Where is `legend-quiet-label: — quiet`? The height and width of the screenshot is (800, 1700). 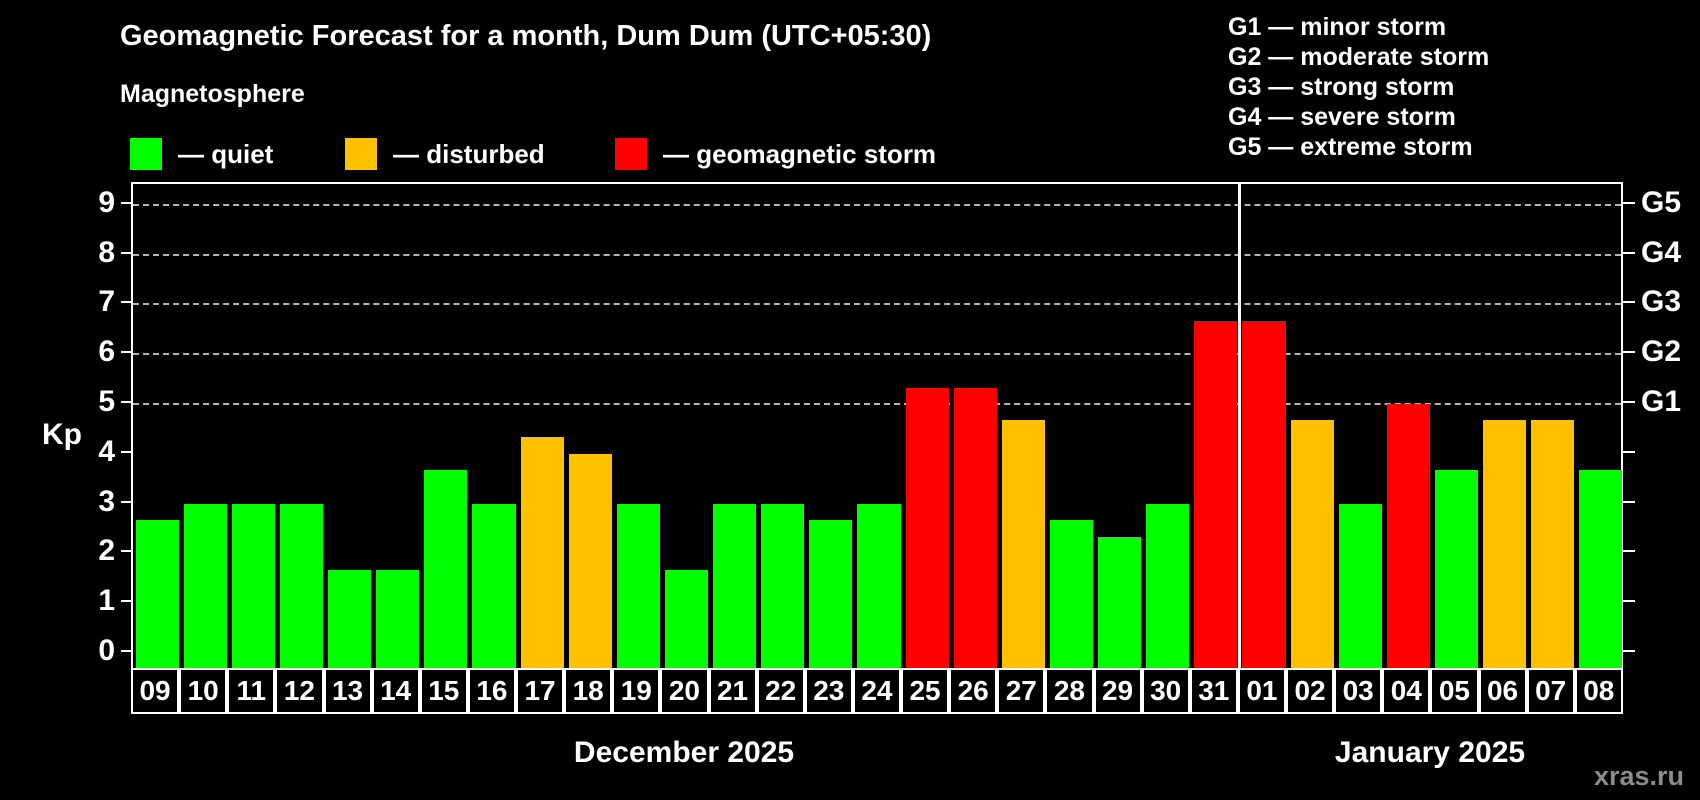
legend-quiet-label: — quiet is located at coordinates (226, 153).